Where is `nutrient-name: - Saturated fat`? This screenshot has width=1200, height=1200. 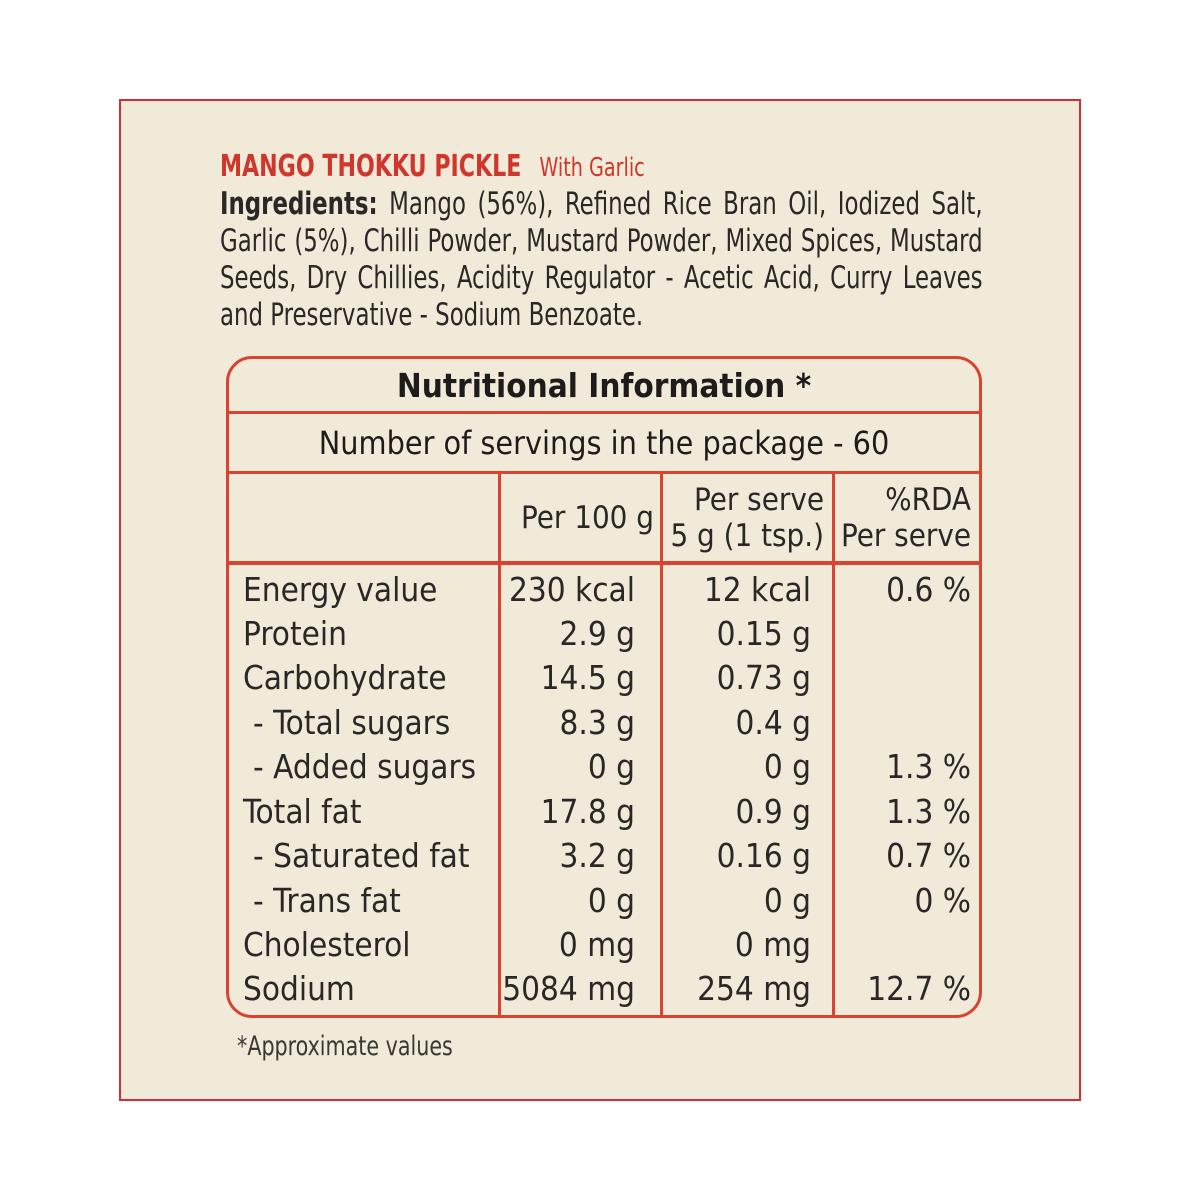 nutrient-name: - Saturated fat is located at coordinates (361, 855).